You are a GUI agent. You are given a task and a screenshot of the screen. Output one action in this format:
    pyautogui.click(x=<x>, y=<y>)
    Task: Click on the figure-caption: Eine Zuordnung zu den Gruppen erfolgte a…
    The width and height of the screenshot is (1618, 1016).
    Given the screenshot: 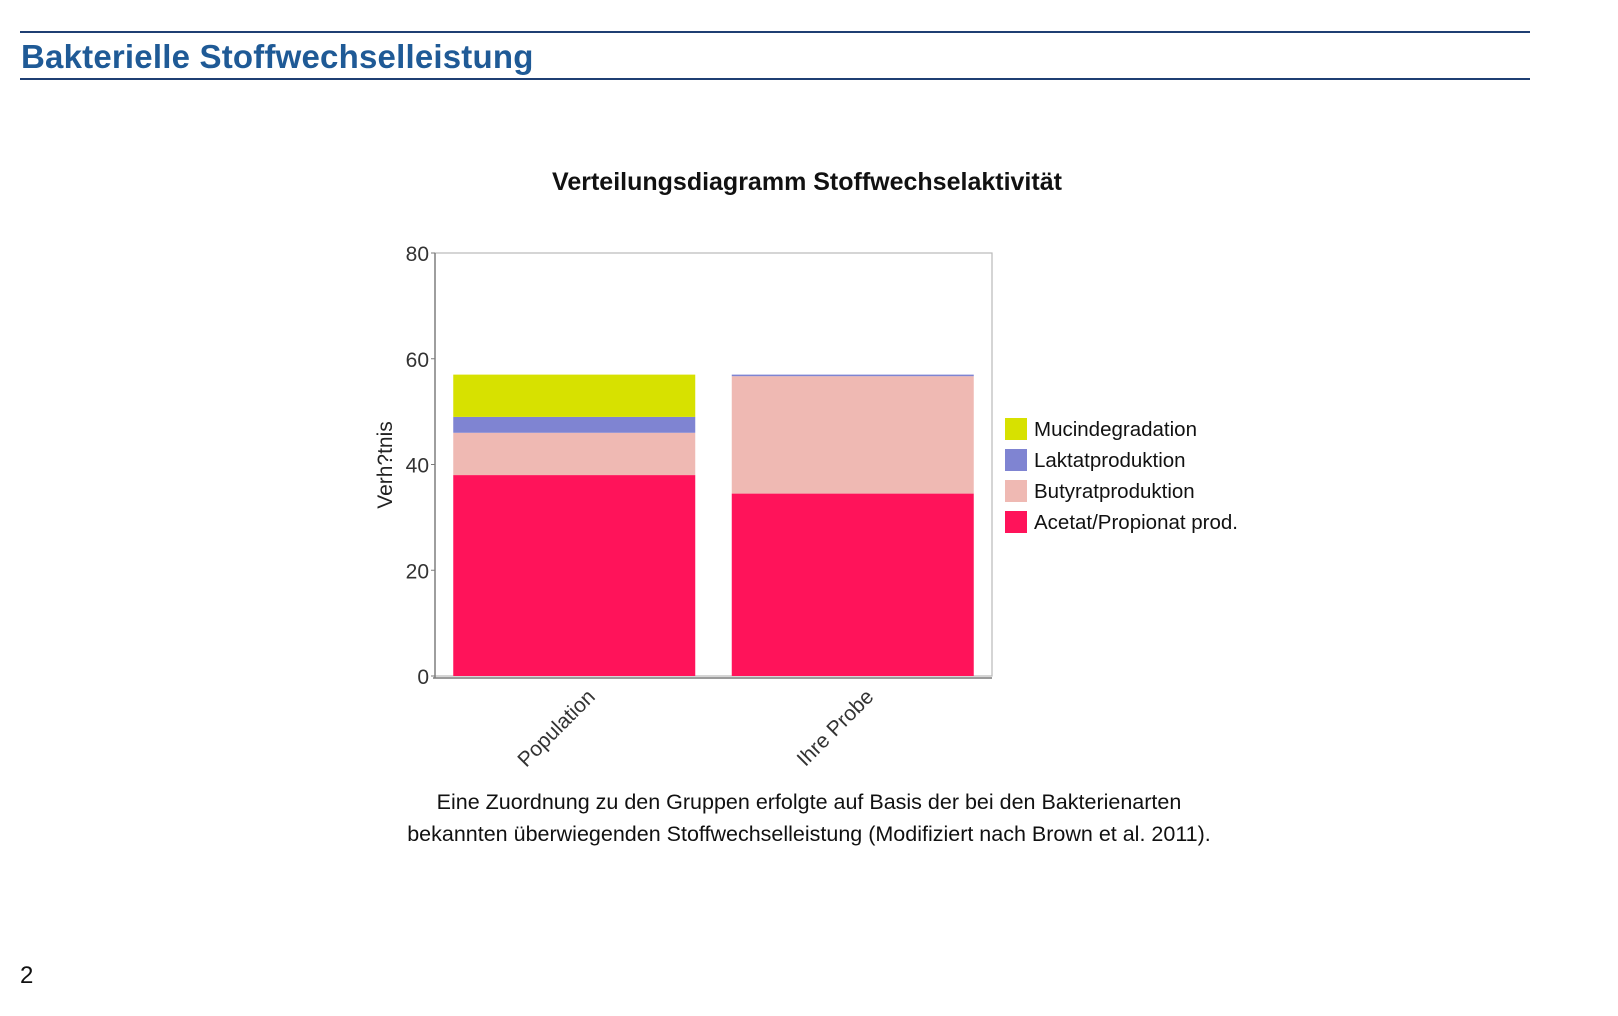 What is the action you would take?
    pyautogui.click(x=809, y=818)
    